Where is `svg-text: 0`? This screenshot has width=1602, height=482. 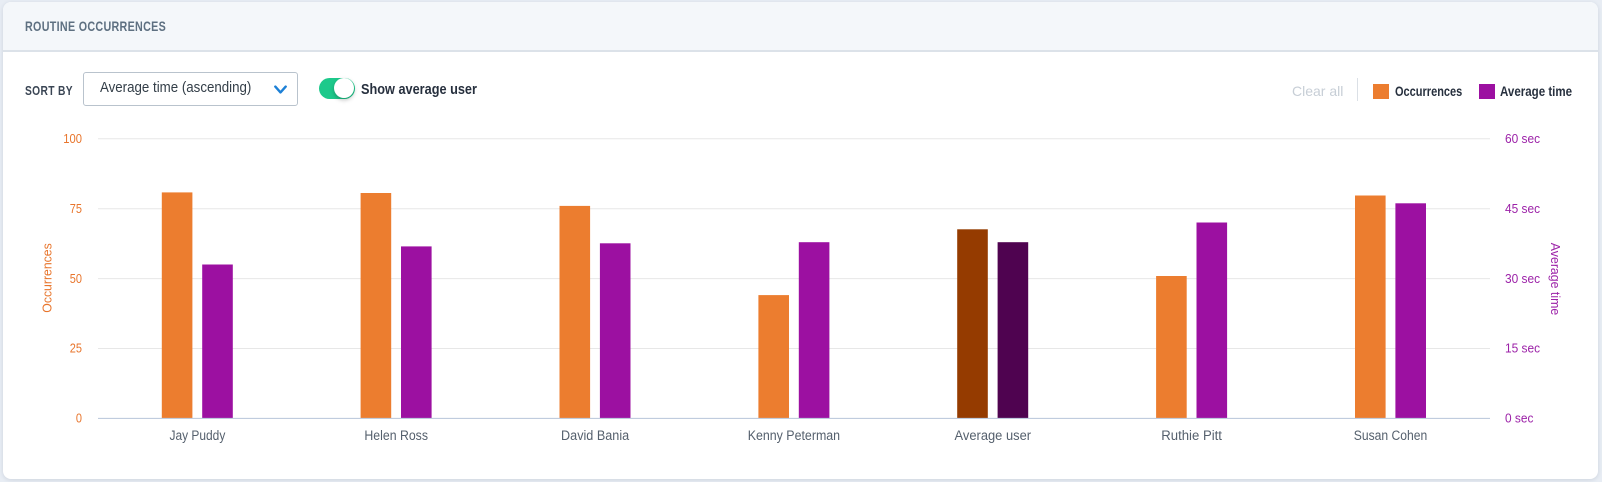
svg-text: 0 is located at coordinates (79, 419).